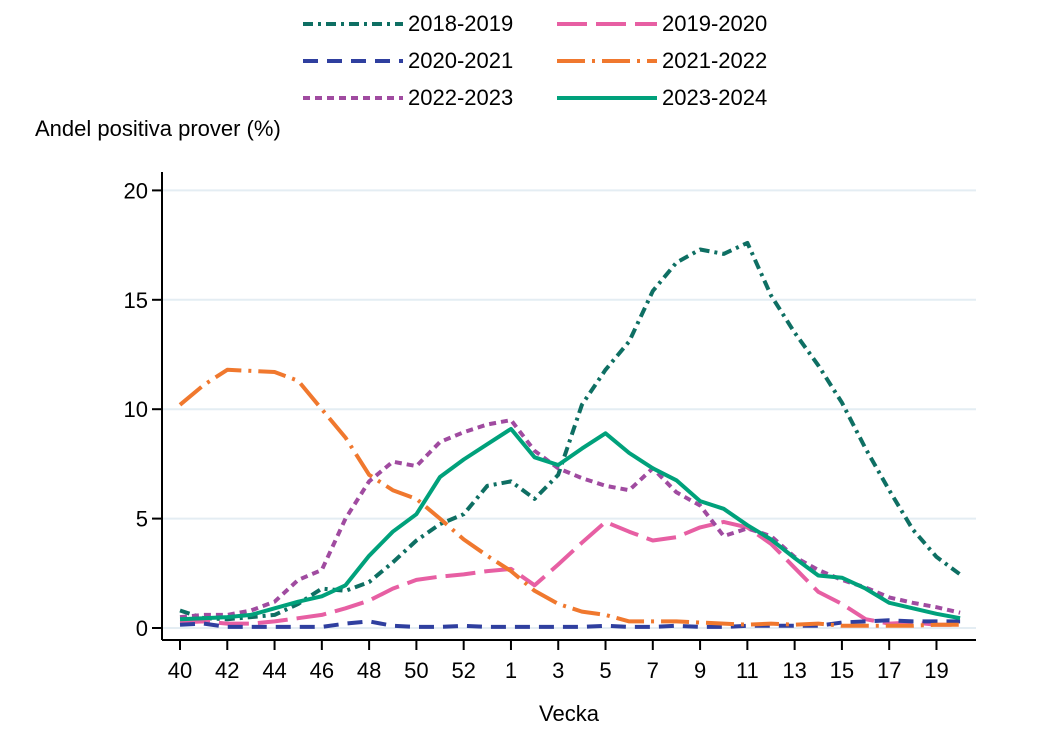  Describe the element at coordinates (747, 670) in the screenshot. I see `x-tick-label: 11` at that location.